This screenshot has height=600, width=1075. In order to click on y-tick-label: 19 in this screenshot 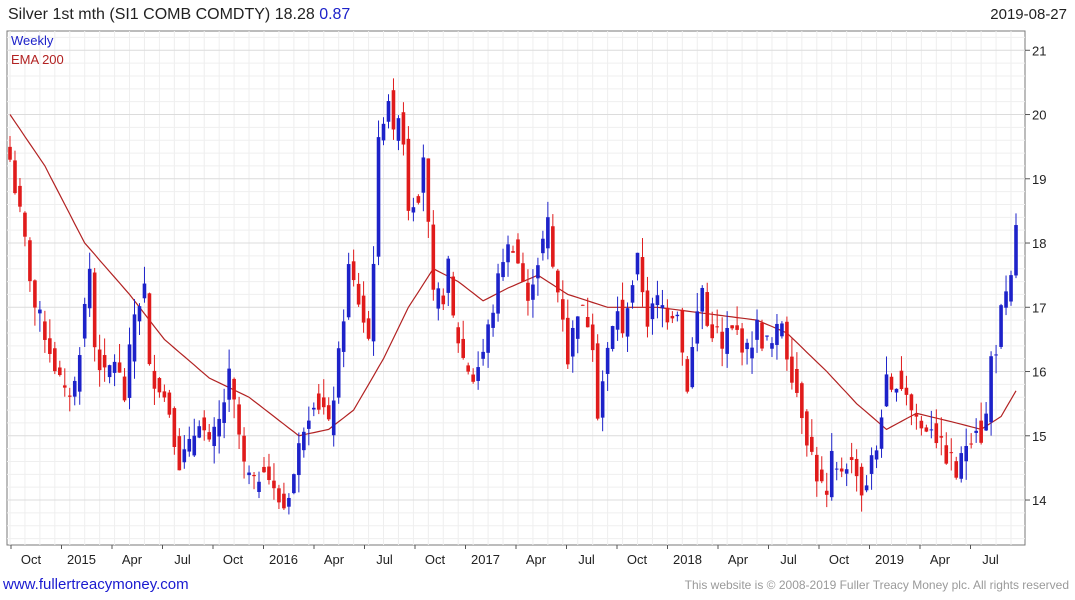, I will do `click(1039, 179)`.